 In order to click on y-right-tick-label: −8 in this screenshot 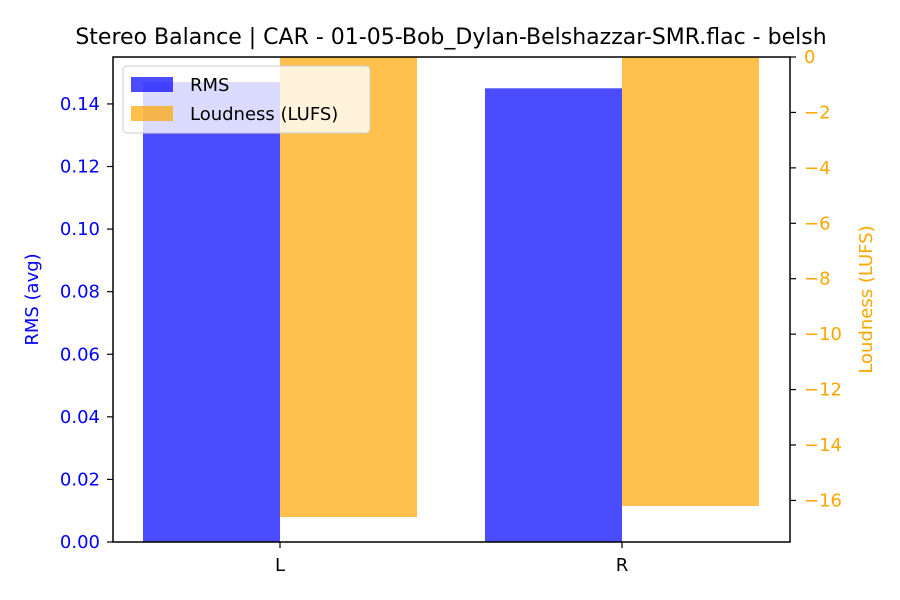, I will do `click(817, 279)`.